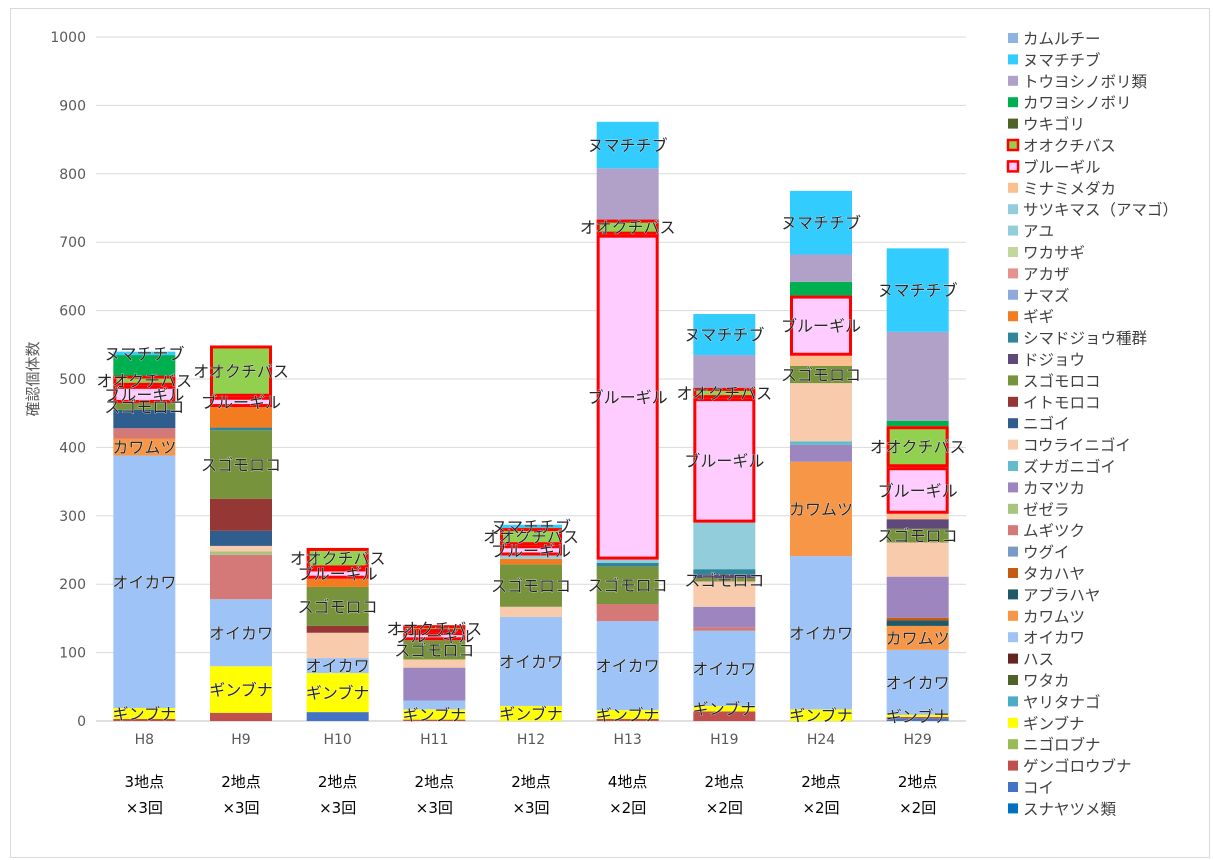 The width and height of the screenshot is (1213, 860). What do you see at coordinates (434, 740) in the screenshot?
I see `x-tick-label: H11` at bounding box center [434, 740].